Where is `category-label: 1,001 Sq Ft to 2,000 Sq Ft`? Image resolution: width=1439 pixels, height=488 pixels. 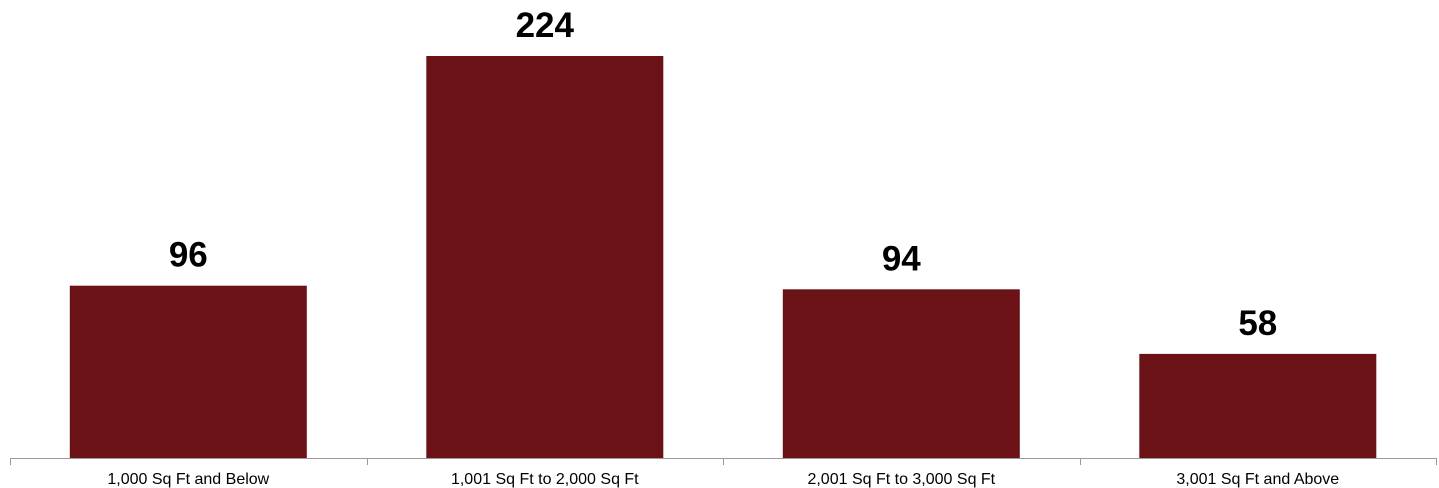 category-label: 1,001 Sq Ft to 2,000 Sq Ft is located at coordinates (545, 479).